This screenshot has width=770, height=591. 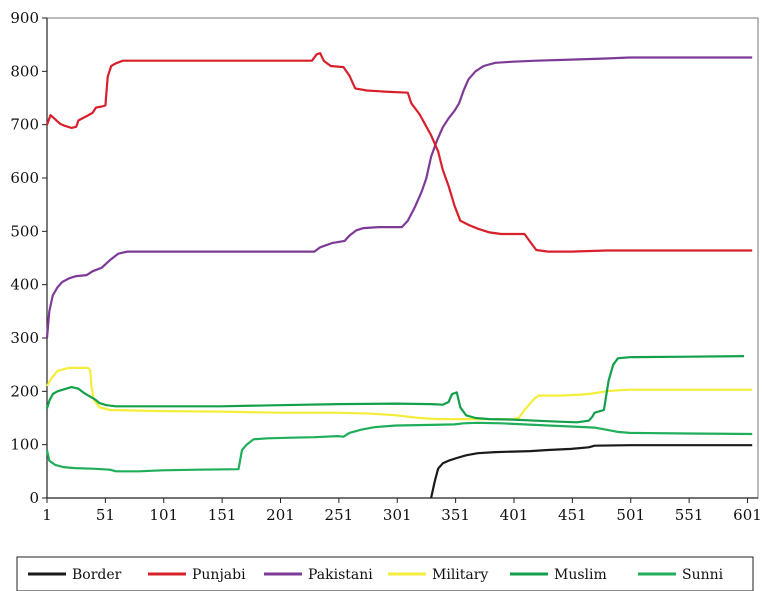 I want to click on y-axis: 0 100 200 300 400 500 600 700 800 900, so click(x=29, y=258).